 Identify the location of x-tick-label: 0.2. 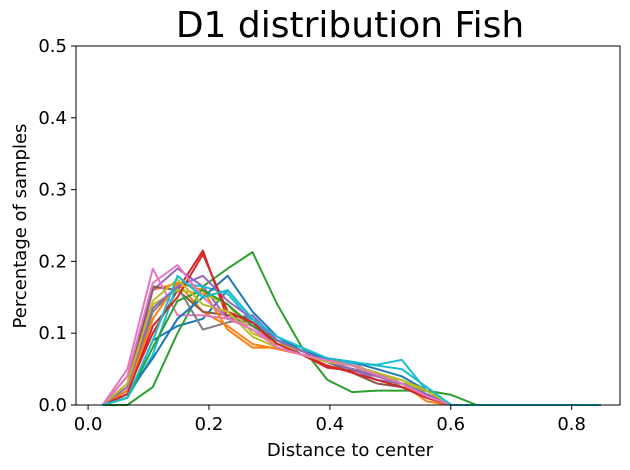
(209, 424).